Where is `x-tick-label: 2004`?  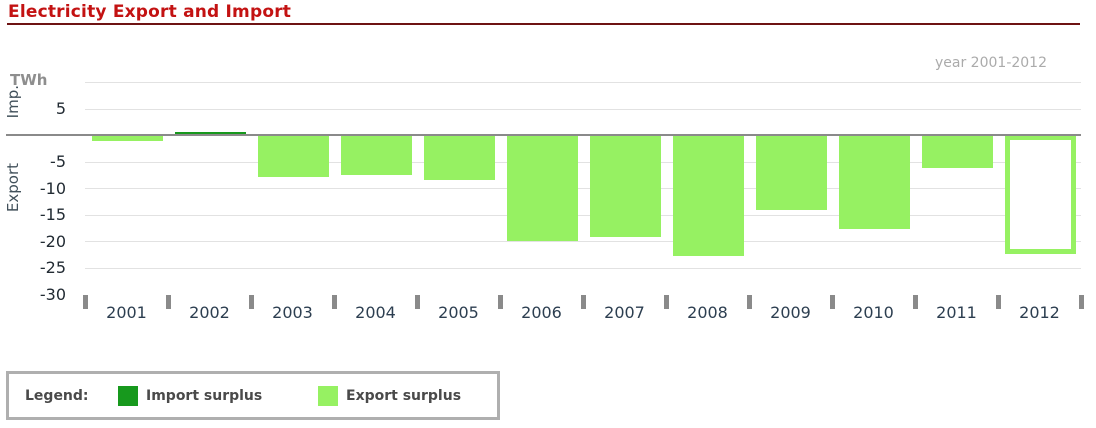 x-tick-label: 2004 is located at coordinates (375, 312).